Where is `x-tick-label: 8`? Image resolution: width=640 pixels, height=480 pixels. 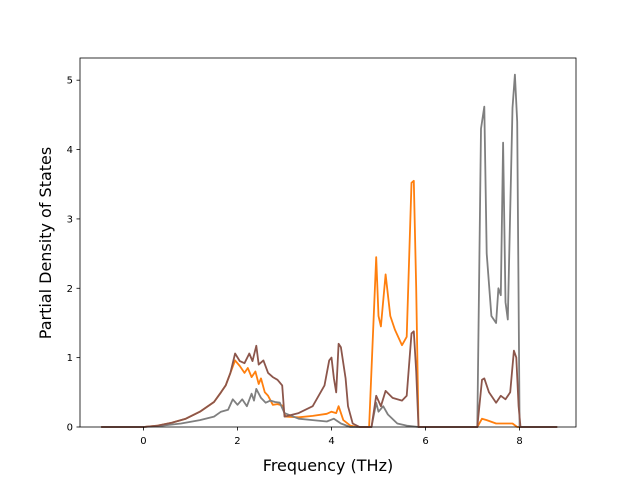
x-tick-label: 8 is located at coordinates (519, 441).